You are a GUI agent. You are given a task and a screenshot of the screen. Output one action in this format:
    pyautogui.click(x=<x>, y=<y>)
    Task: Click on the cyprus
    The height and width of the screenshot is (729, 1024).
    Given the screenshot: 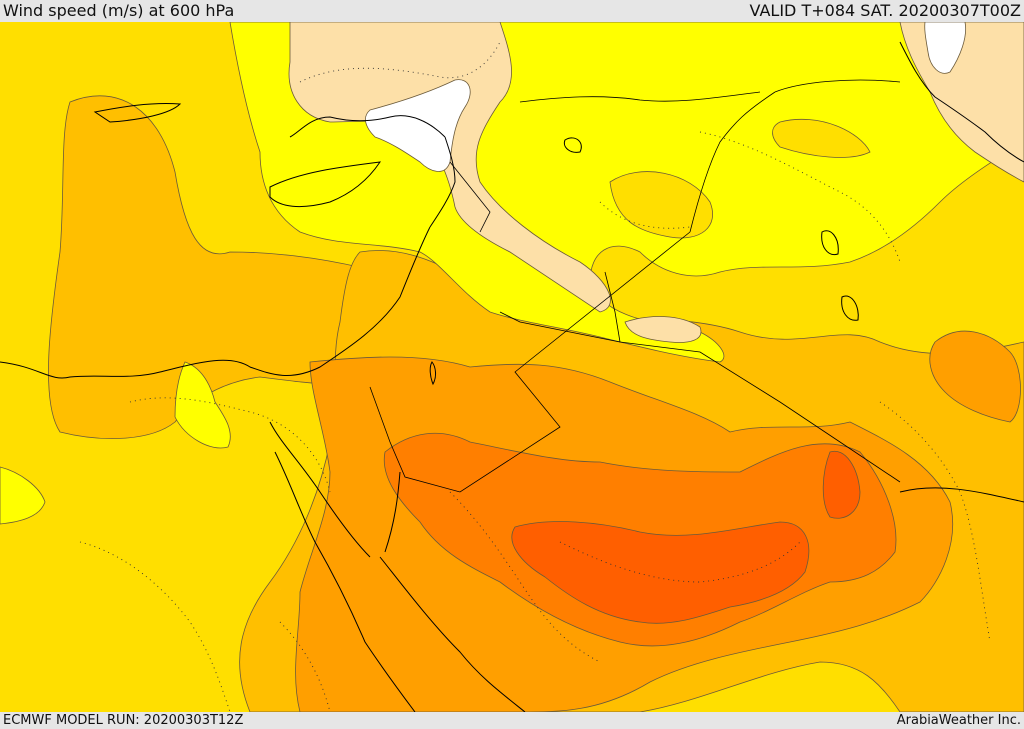 What is the action you would take?
    pyautogui.click(x=325, y=184)
    